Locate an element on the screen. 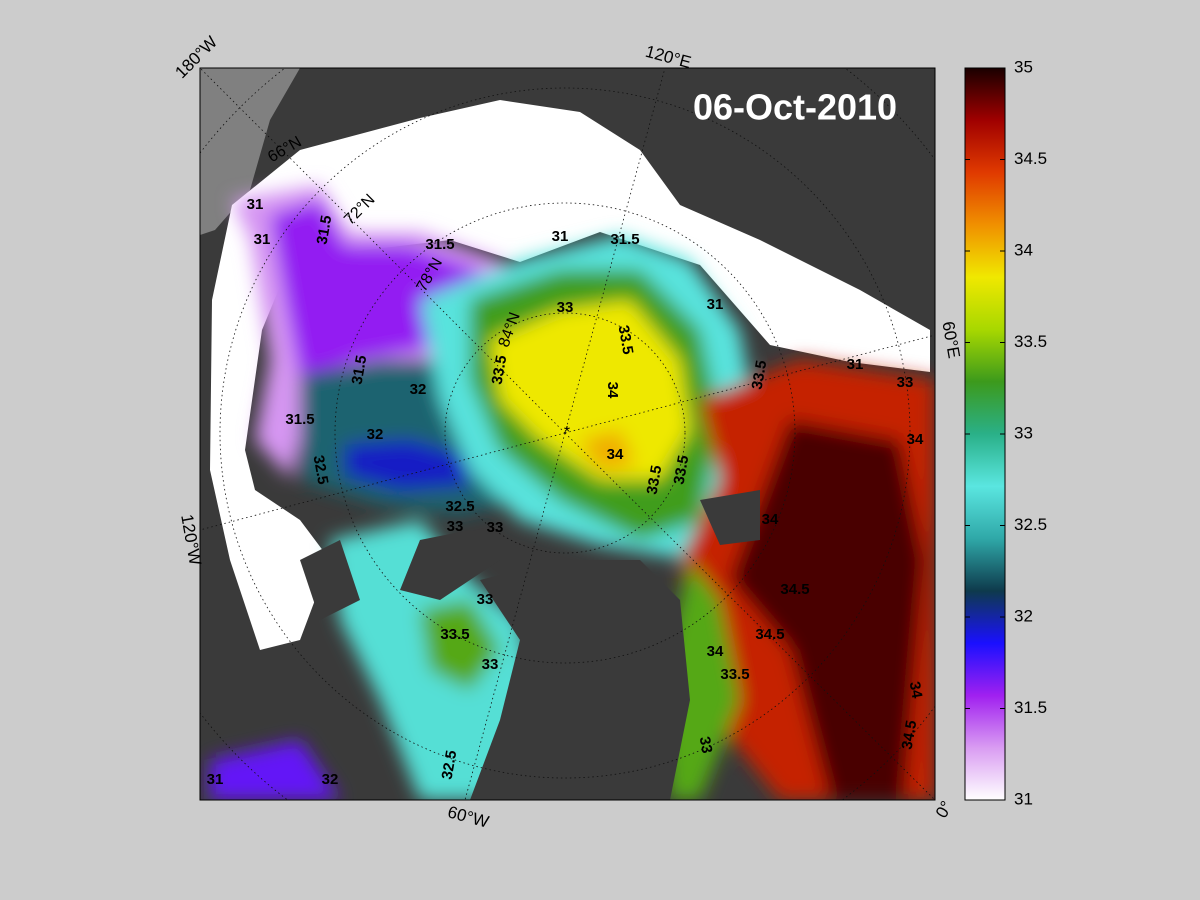 This screenshot has height=900, width=1200. colorbar is located at coordinates (985, 434).